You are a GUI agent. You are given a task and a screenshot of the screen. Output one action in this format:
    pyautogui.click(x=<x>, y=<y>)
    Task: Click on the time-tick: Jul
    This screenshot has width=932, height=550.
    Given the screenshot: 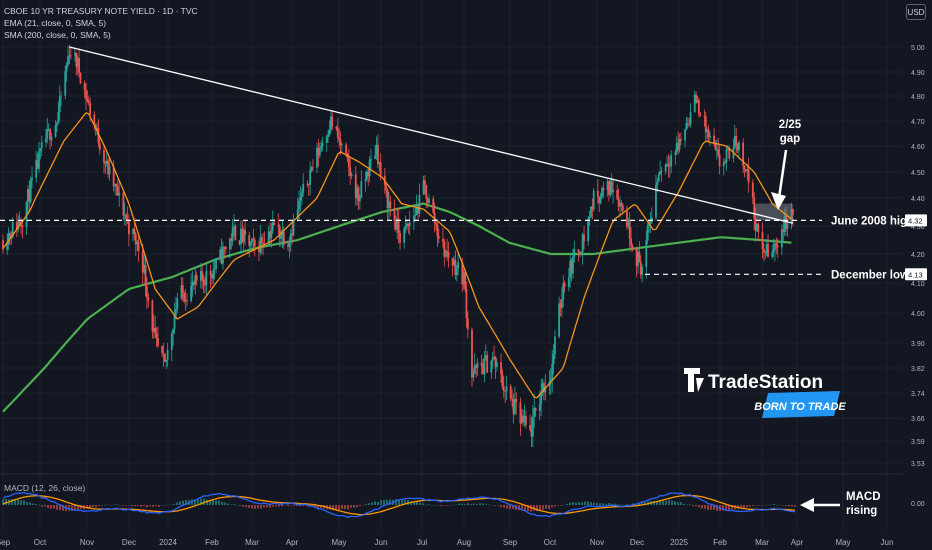 What is the action you would take?
    pyautogui.click(x=422, y=542)
    